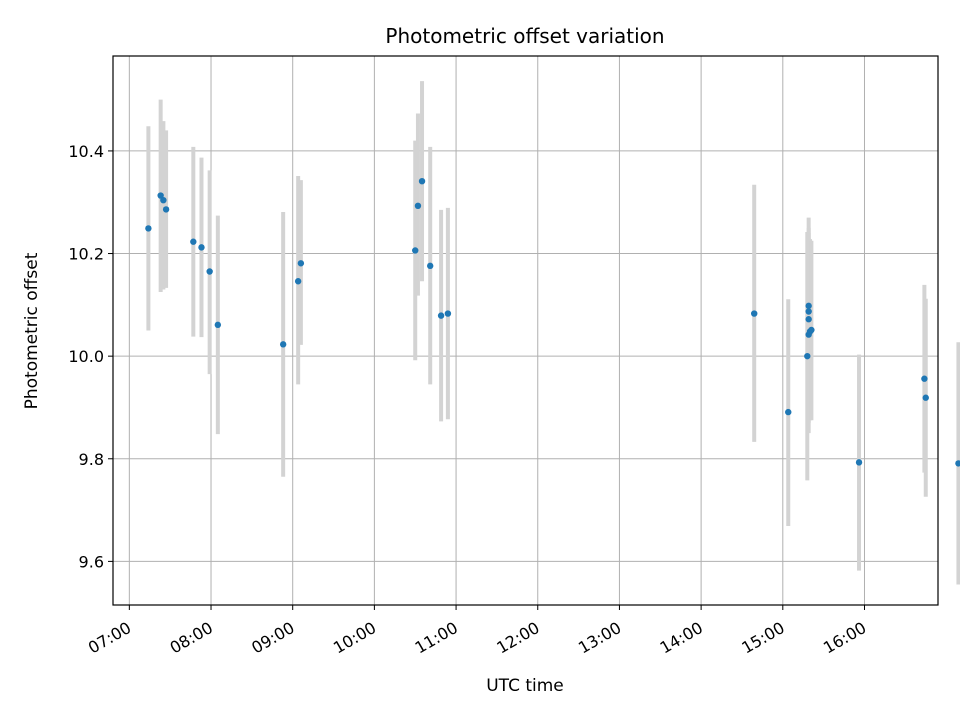  I want to click on y-axis-title: Photometric offset, so click(32, 330).